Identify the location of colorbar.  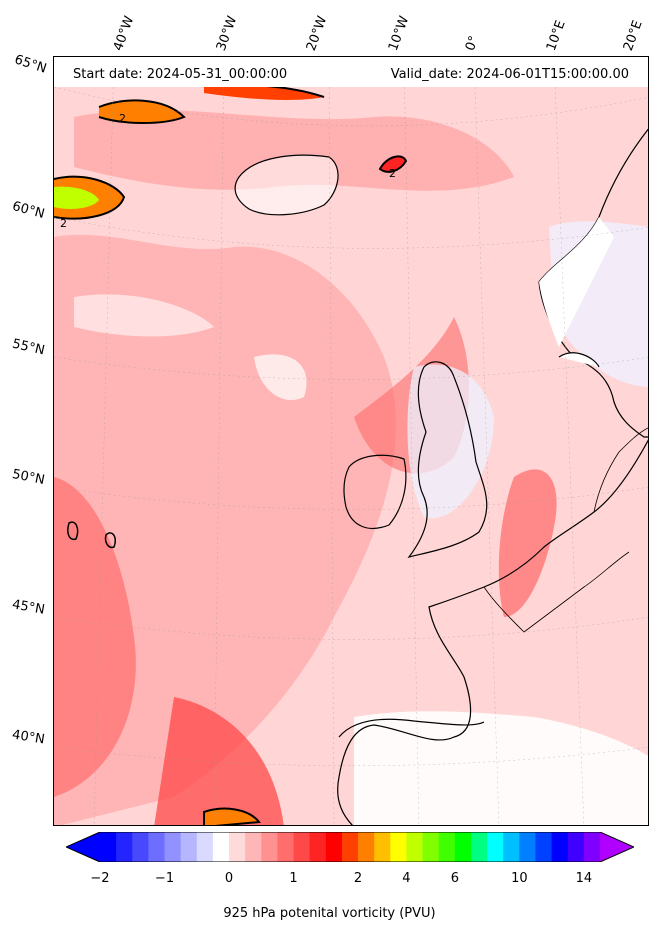
(350, 847).